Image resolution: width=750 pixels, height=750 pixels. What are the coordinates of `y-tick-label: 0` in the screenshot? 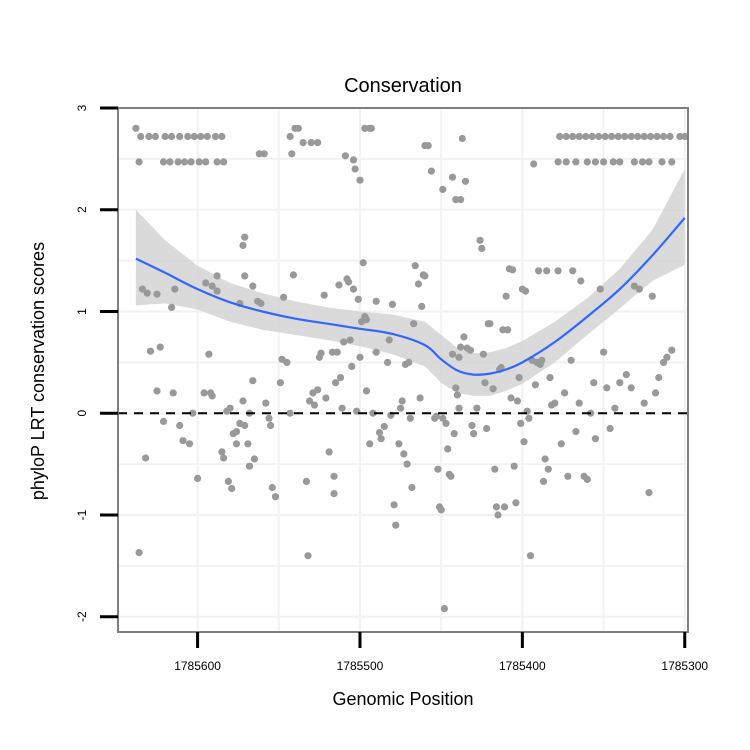 It's located at (82, 413).